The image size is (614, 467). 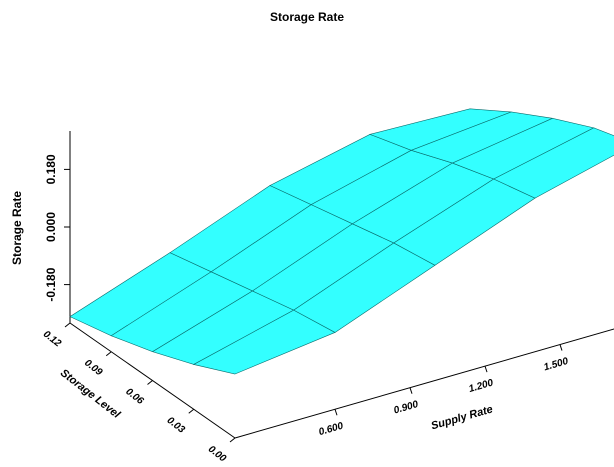 What do you see at coordinates (176, 425) in the screenshot?
I see `y-tick-label: 0.03` at bounding box center [176, 425].